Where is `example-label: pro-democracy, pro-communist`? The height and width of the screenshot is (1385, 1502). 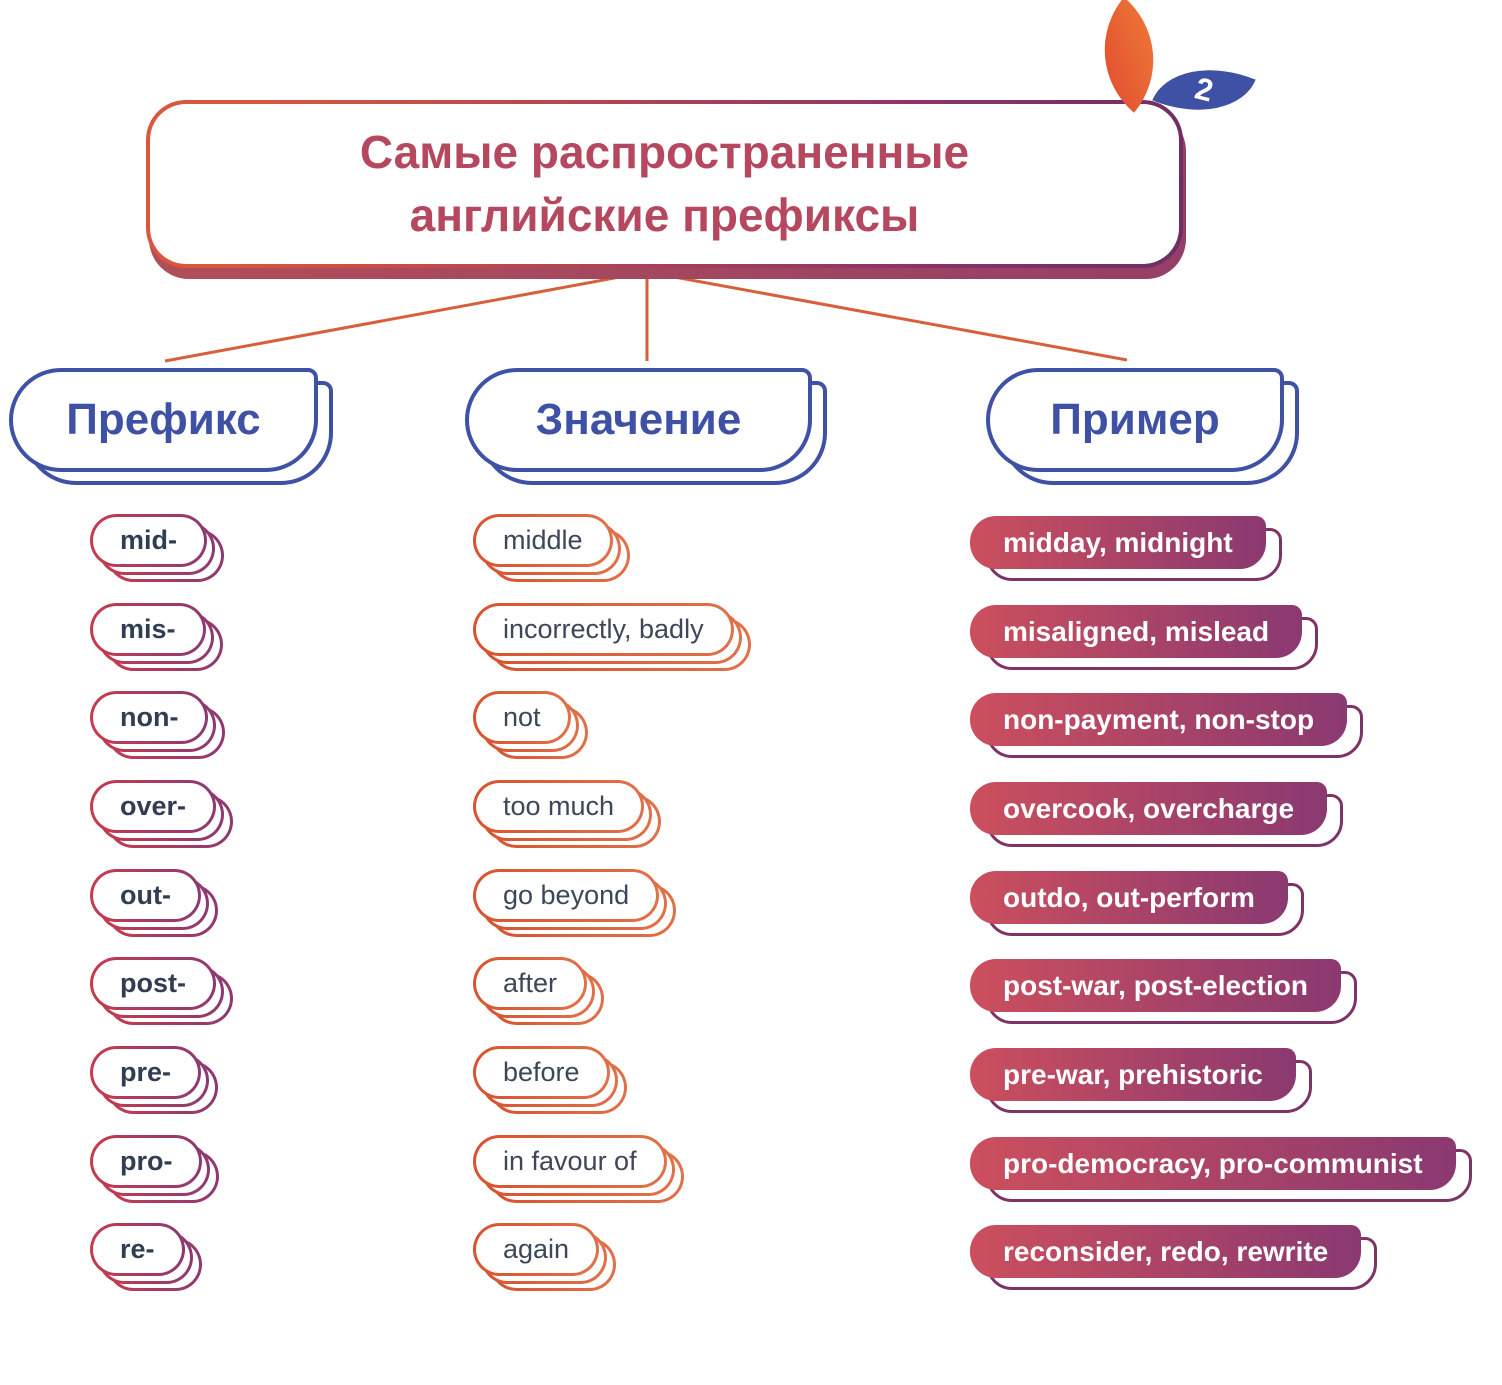
example-label: pro-democracy, pro-communist is located at coordinates (1213, 1163).